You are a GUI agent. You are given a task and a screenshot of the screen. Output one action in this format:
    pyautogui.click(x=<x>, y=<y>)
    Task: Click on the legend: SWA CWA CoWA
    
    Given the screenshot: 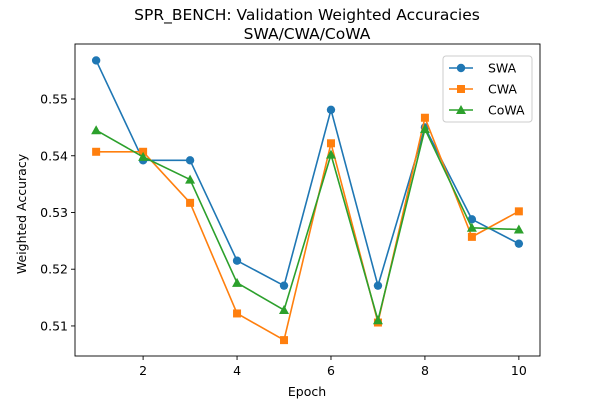 What is the action you would take?
    pyautogui.click(x=487, y=89)
    